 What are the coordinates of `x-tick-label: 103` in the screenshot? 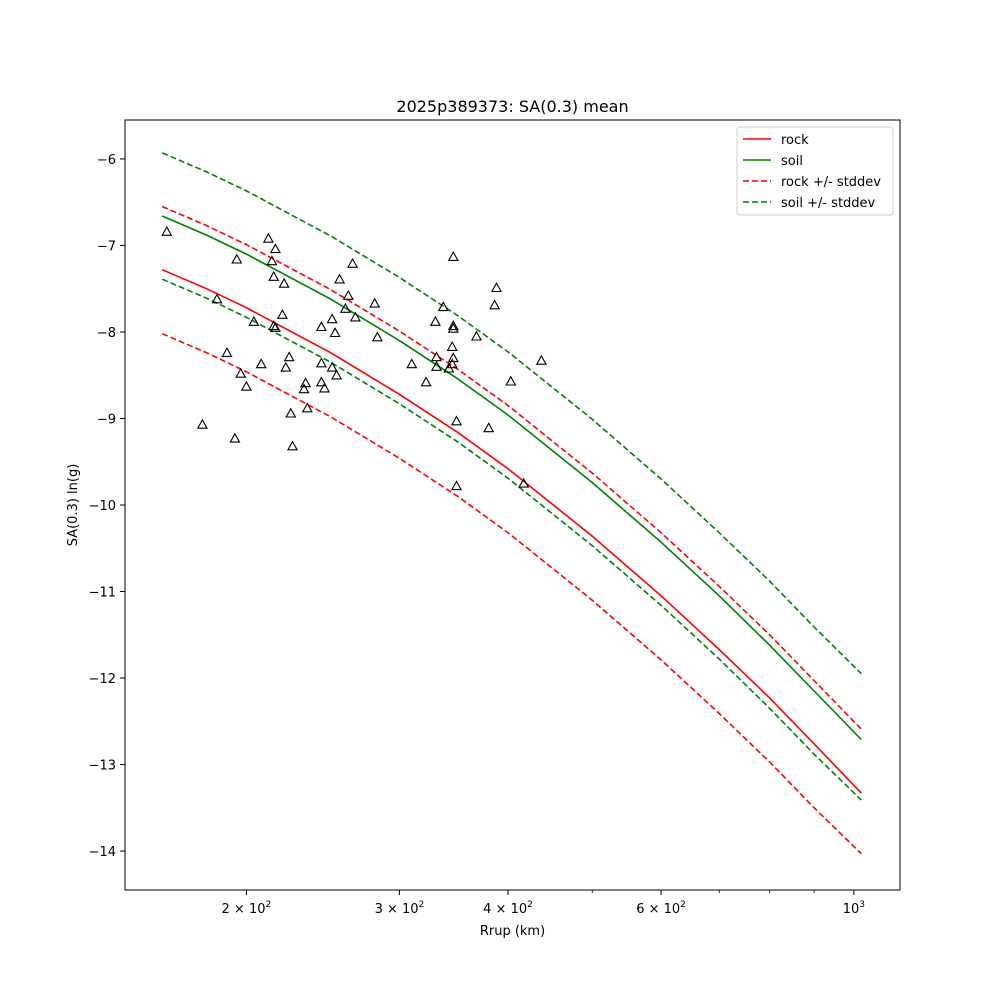 It's located at (854, 908).